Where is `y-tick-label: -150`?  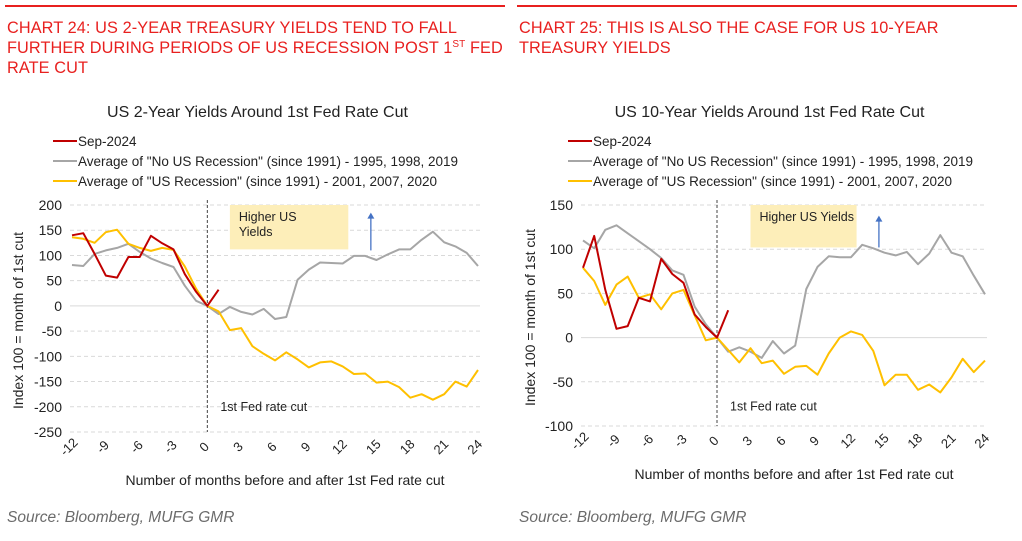 y-tick-label: -150 is located at coordinates (48, 382).